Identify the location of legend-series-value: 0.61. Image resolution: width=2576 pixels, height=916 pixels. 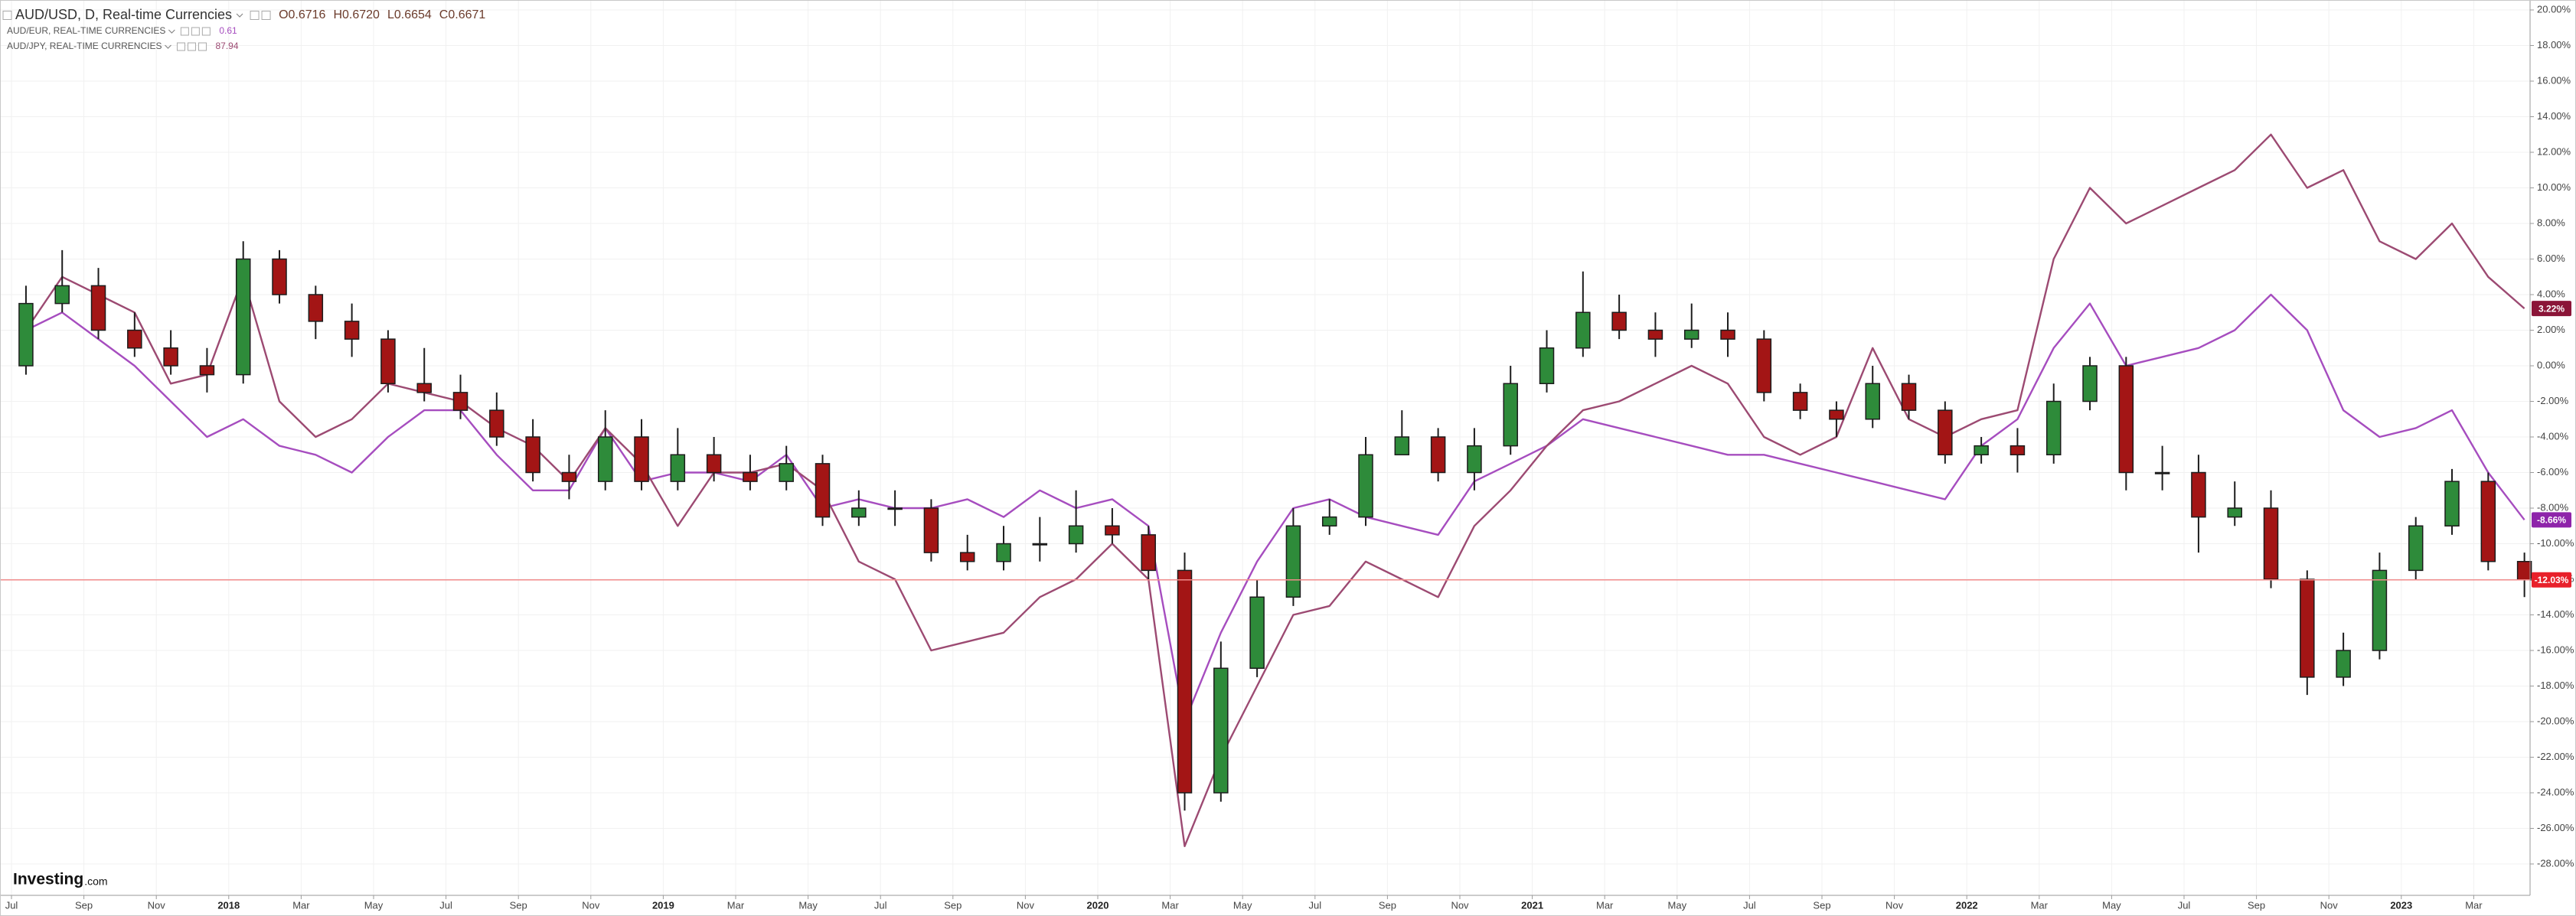
(228, 30).